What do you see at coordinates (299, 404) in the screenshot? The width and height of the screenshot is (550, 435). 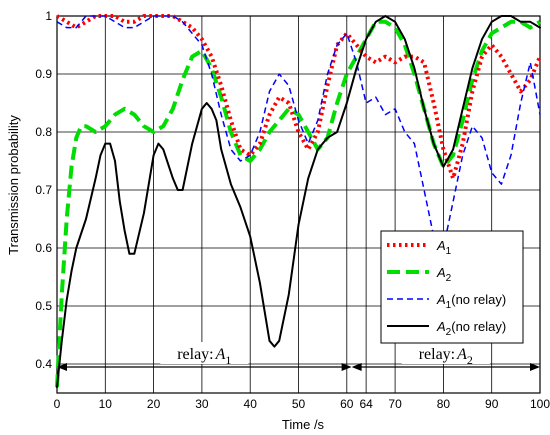 I see `x-tick-label: 50` at bounding box center [299, 404].